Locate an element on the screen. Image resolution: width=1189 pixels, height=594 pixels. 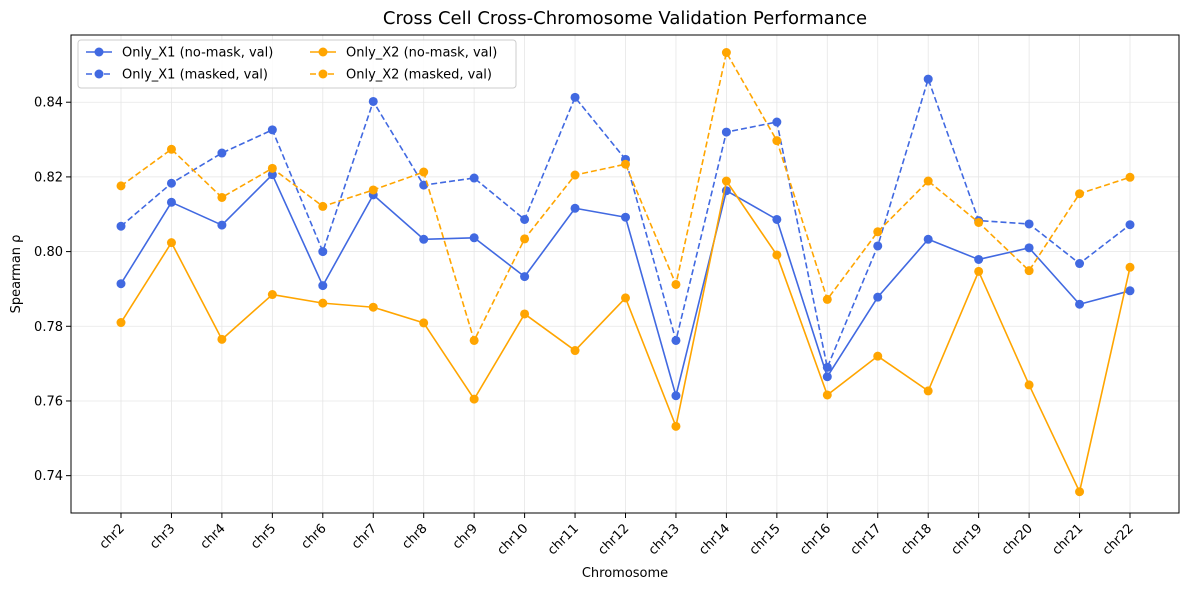
y-tick-label: 0.80 is located at coordinates (48, 252).